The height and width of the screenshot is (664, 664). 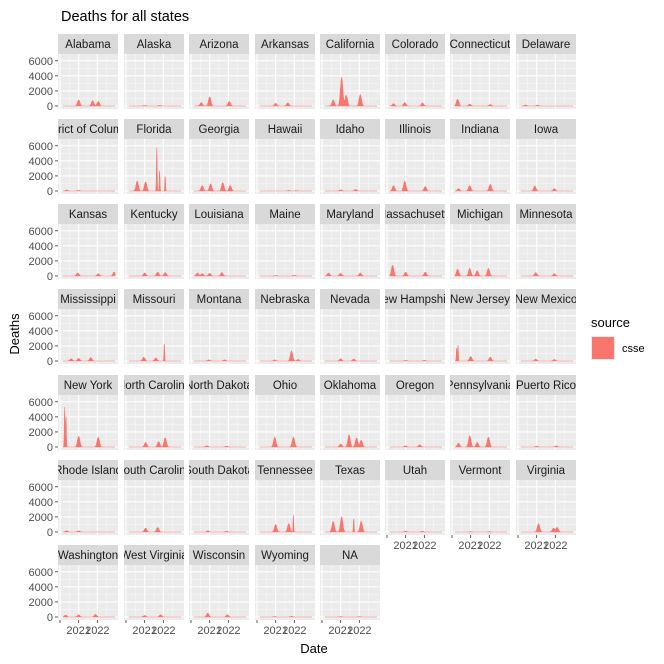 I want to click on facet-strip-label: Idaho, so click(x=350, y=130).